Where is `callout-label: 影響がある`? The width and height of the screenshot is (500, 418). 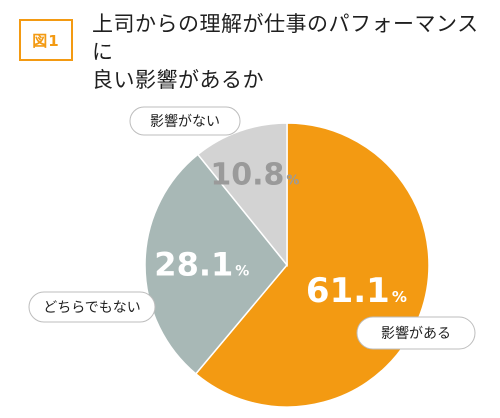
callout-label: 影響がある is located at coordinates (416, 333).